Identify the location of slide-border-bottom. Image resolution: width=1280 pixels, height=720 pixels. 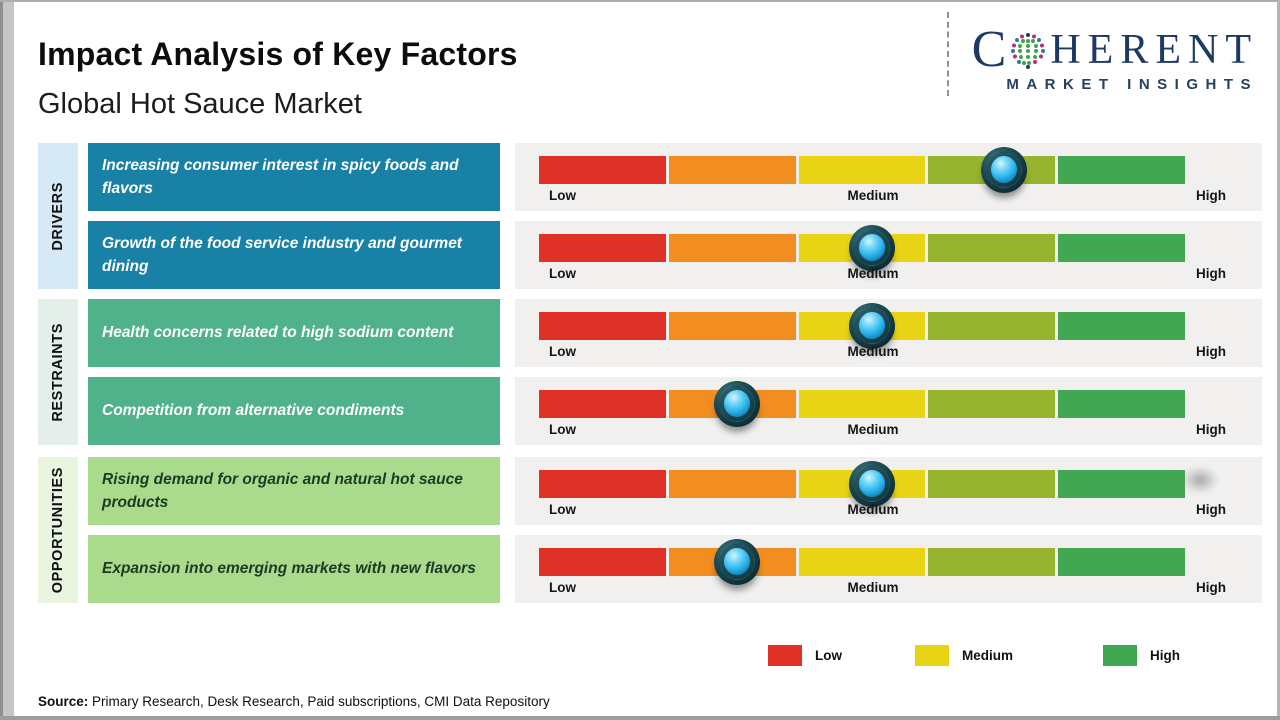
(640, 718).